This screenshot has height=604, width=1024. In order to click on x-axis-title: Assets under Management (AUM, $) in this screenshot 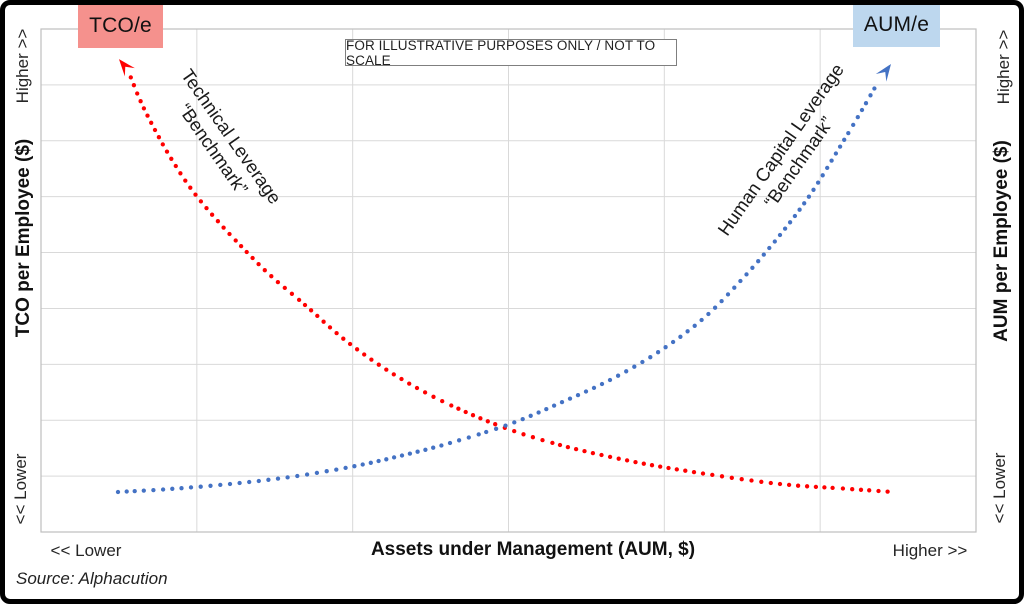, I will do `click(533, 549)`.